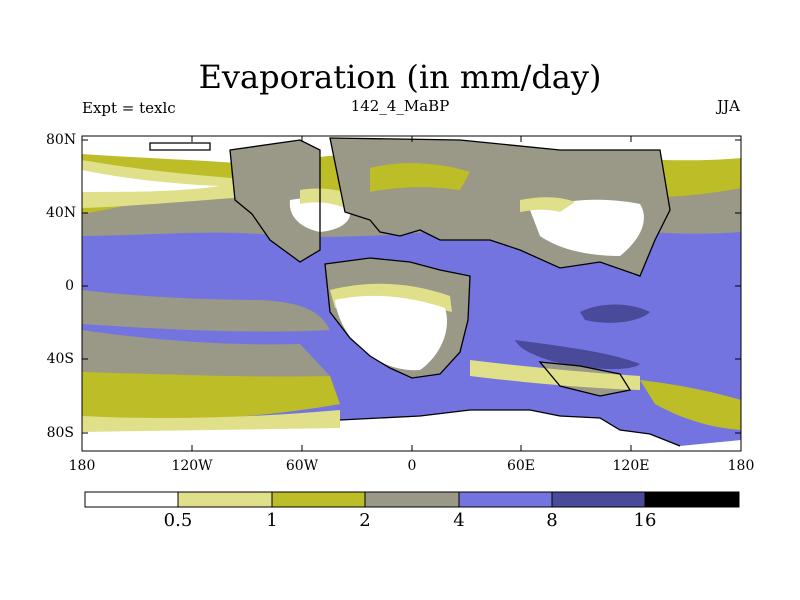  I want to click on lon-label-180w: 180, so click(82, 466).